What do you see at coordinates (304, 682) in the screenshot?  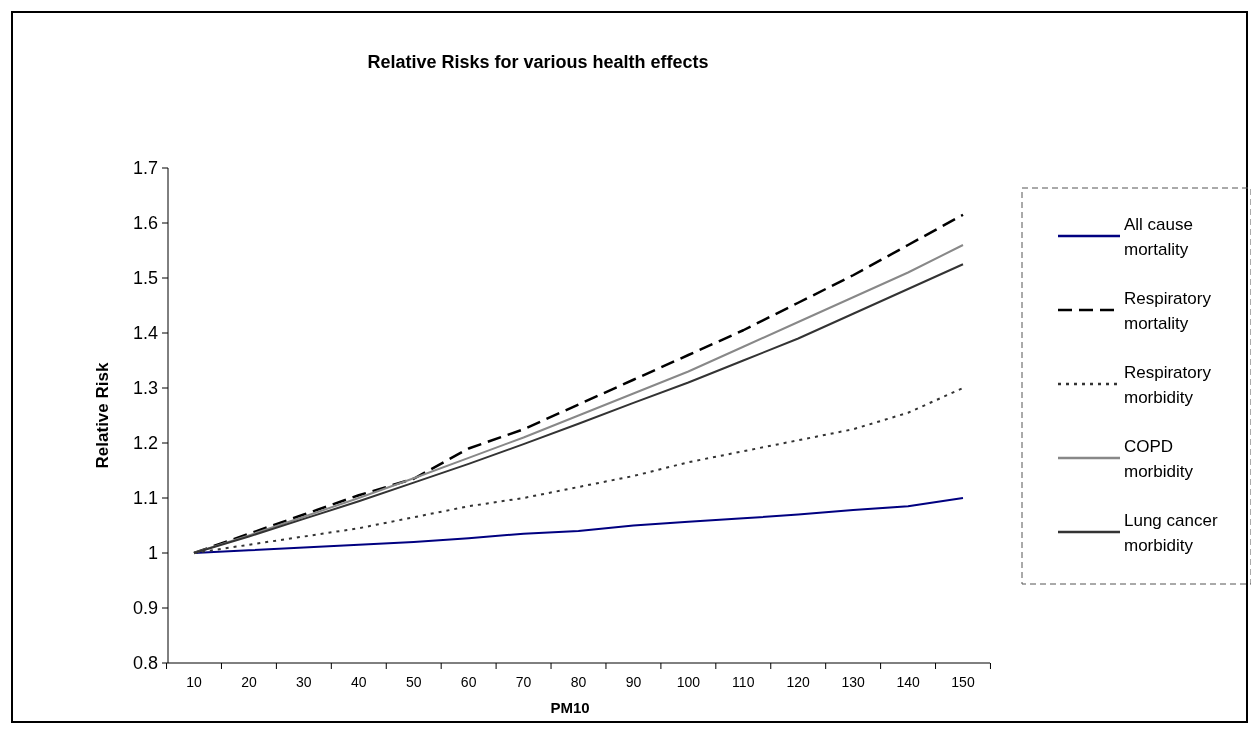 I see `x-tick-label: 30` at bounding box center [304, 682].